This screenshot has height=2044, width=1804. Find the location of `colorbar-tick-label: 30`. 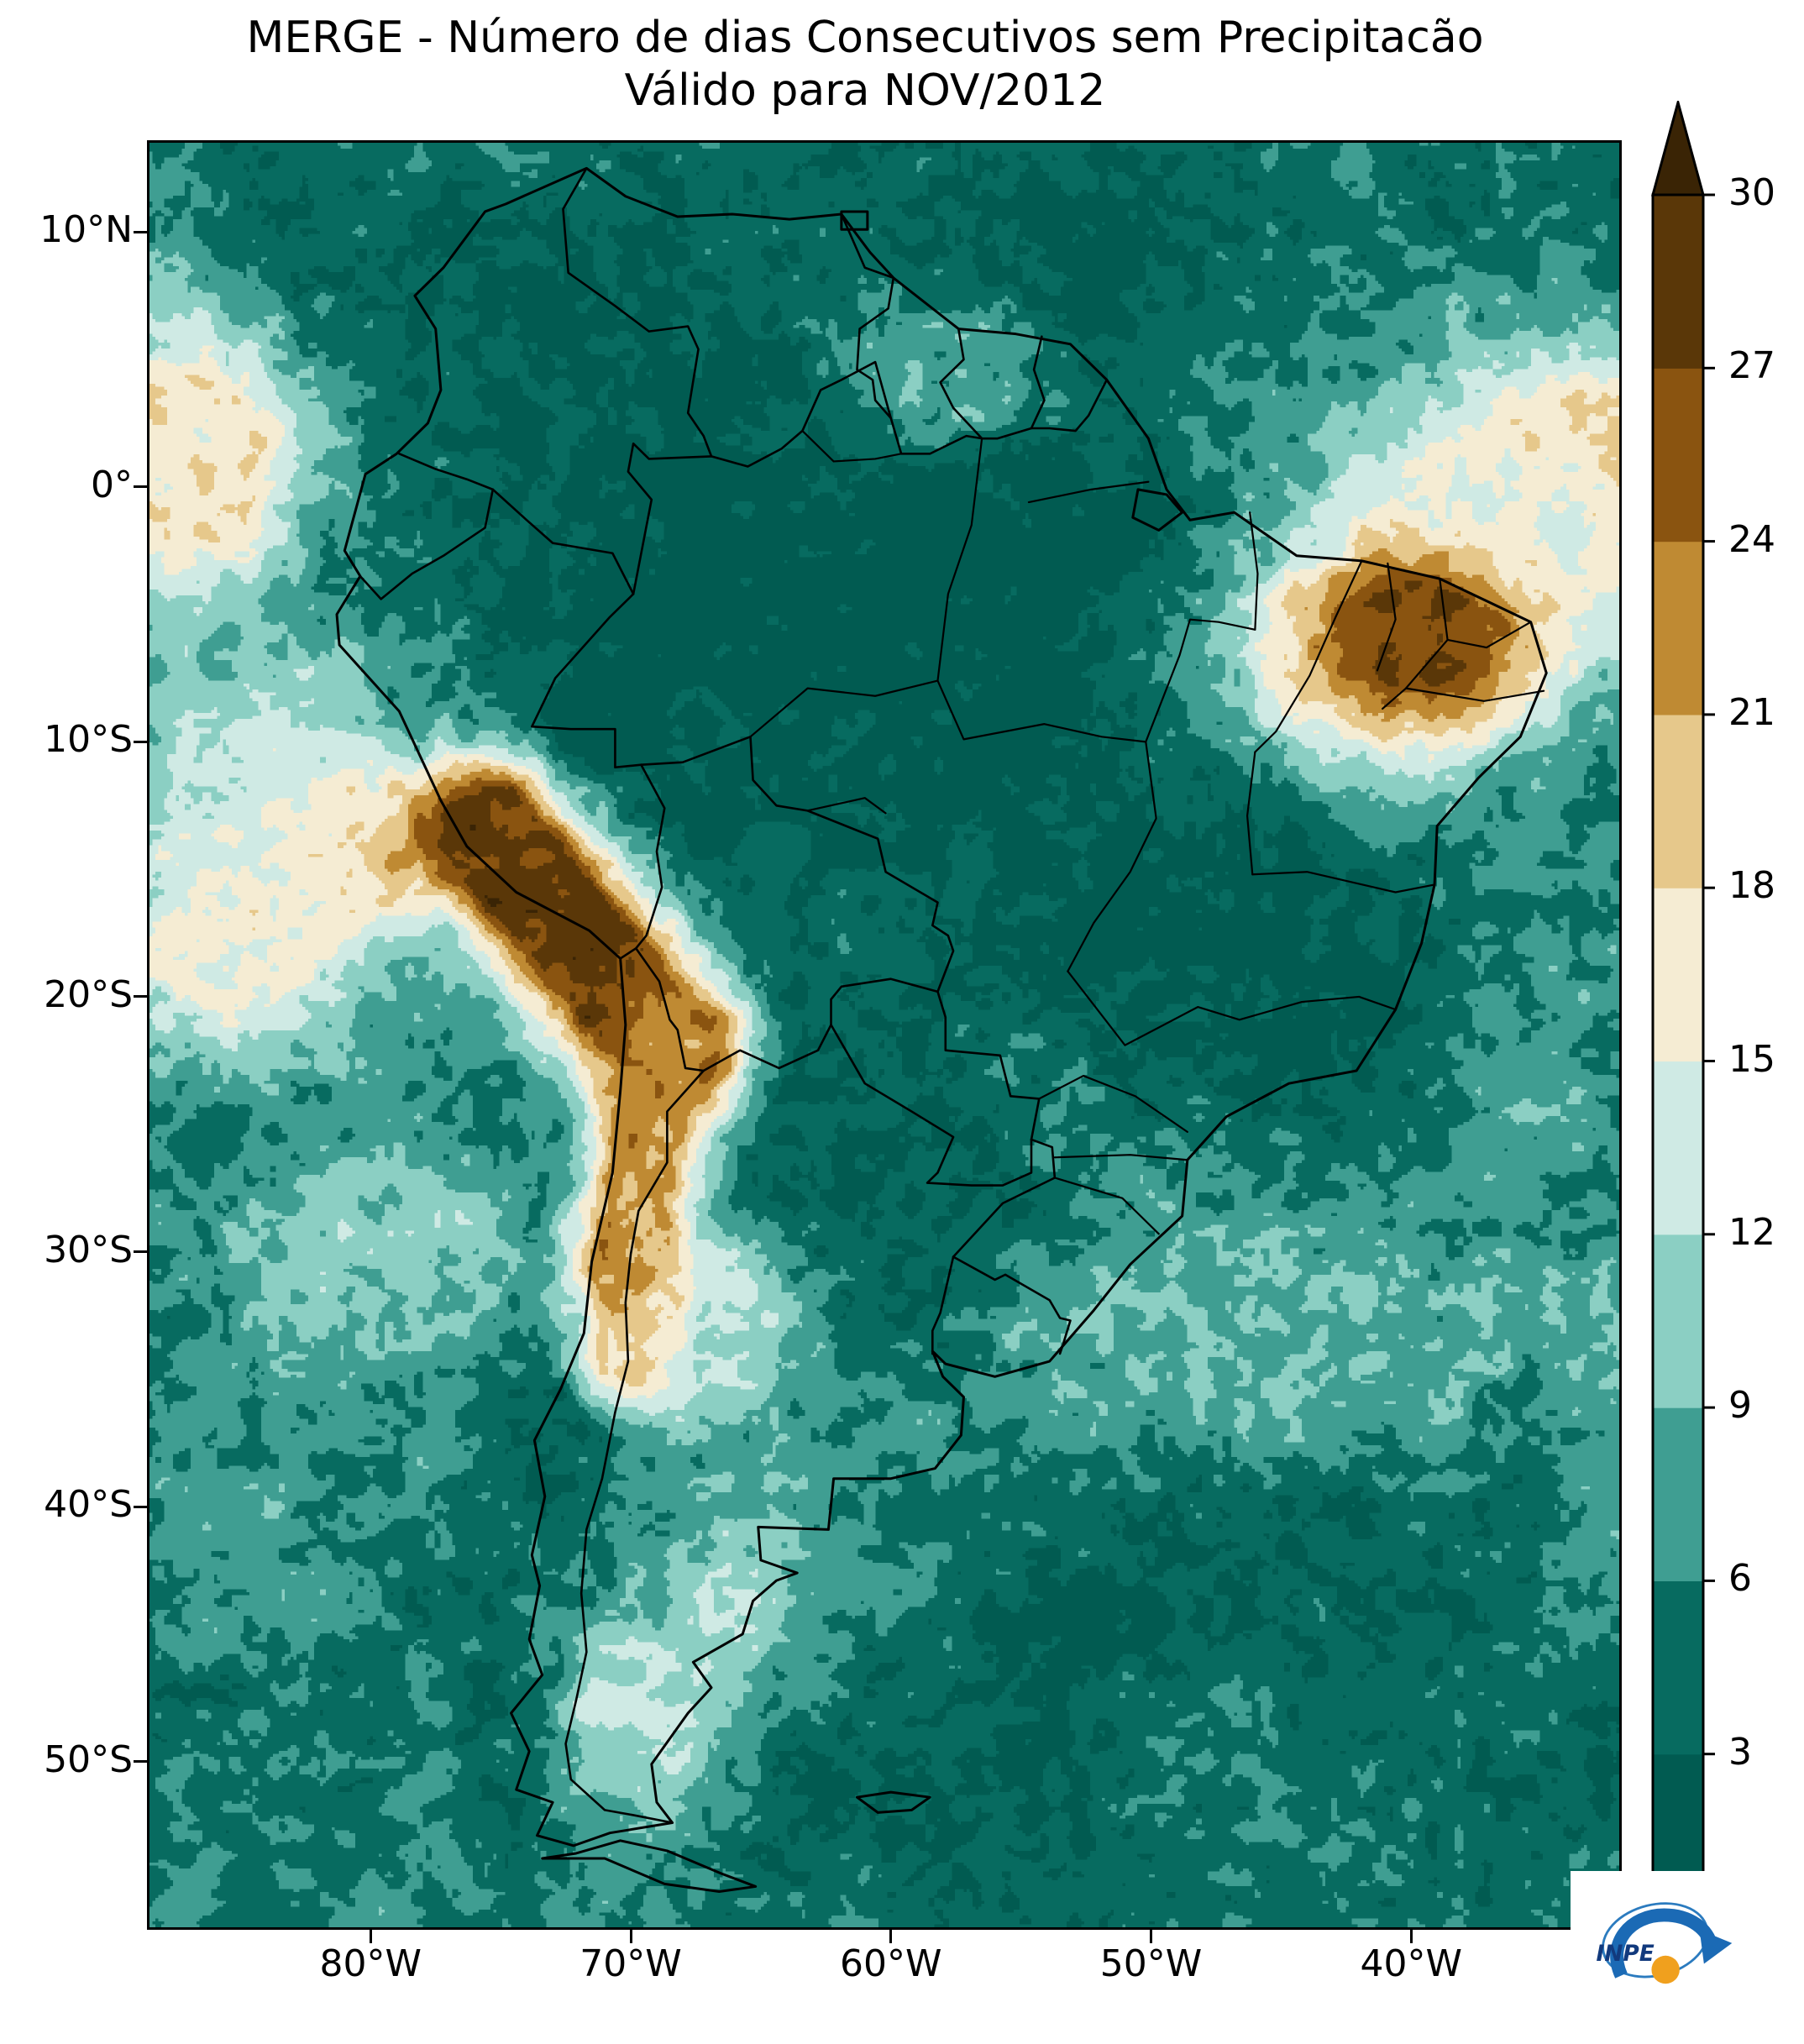

colorbar-tick-label: 30 is located at coordinates (1751, 192).